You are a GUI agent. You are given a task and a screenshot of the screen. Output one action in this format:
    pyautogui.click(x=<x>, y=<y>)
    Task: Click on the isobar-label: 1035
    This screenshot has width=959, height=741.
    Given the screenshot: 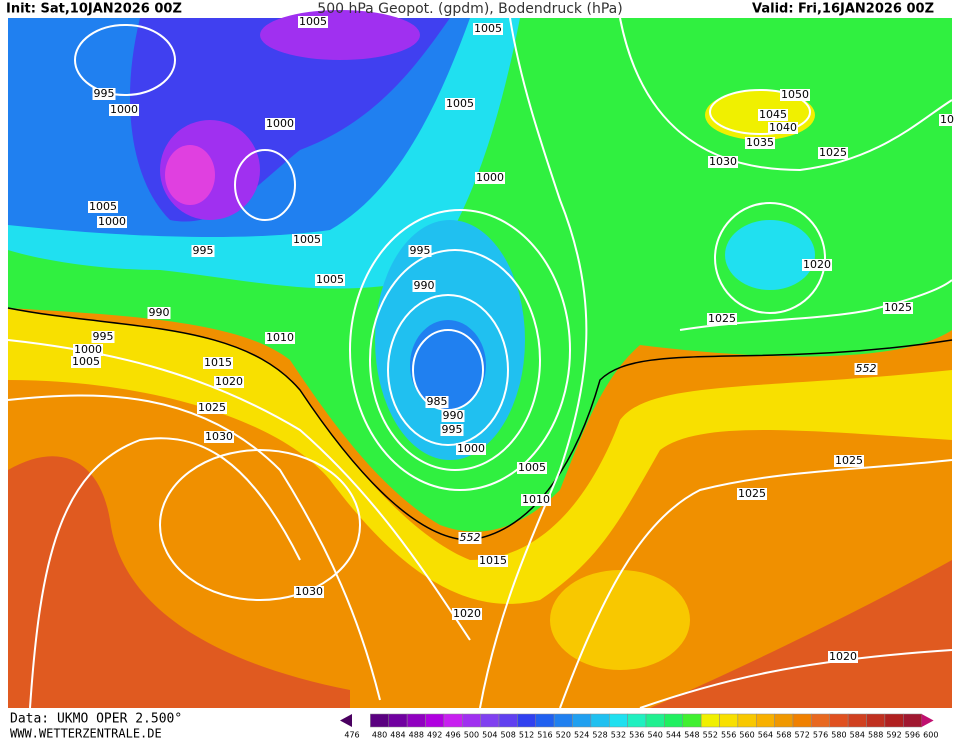 What is the action you would take?
    pyautogui.click(x=760, y=142)
    